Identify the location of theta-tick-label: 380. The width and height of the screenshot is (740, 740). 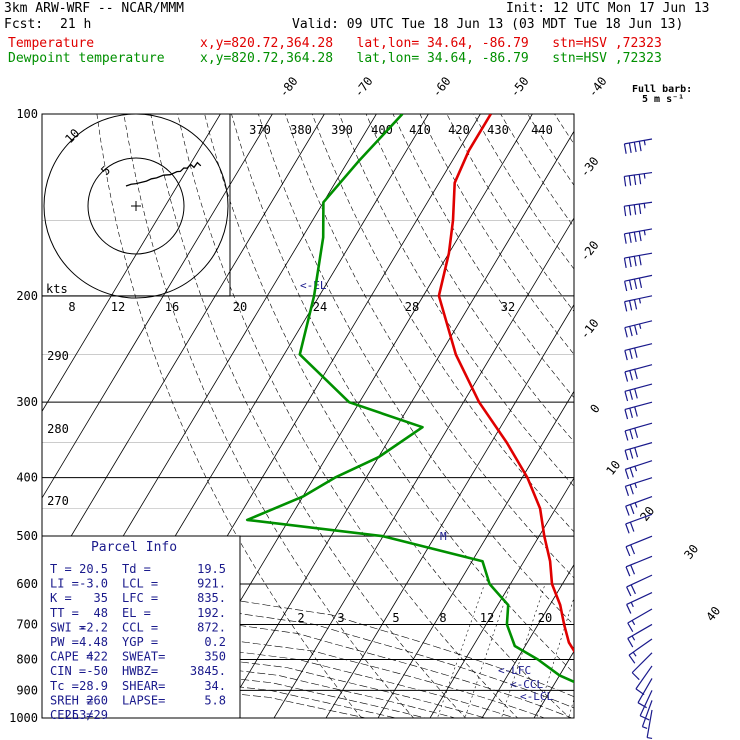
(301, 130).